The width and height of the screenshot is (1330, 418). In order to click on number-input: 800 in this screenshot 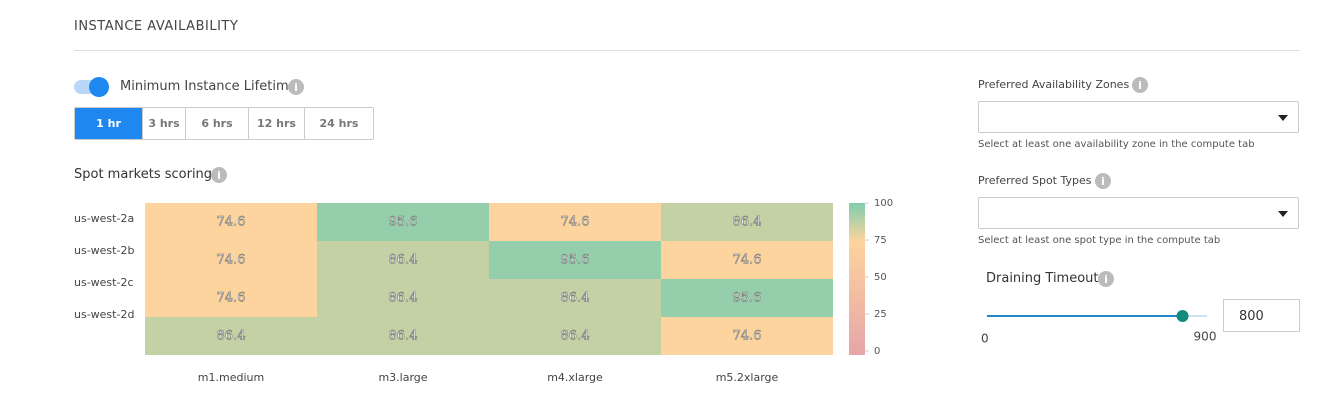, I will do `click(1261, 315)`.